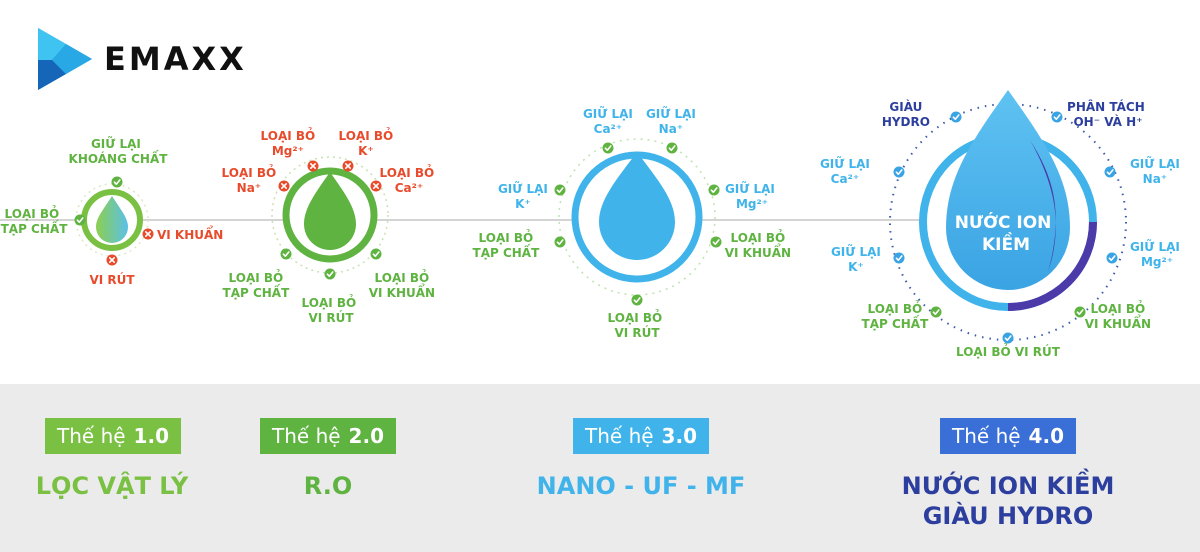  Describe the element at coordinates (671, 113) in the screenshot. I see `gen3-na-label: GIỮ LẠI` at that location.